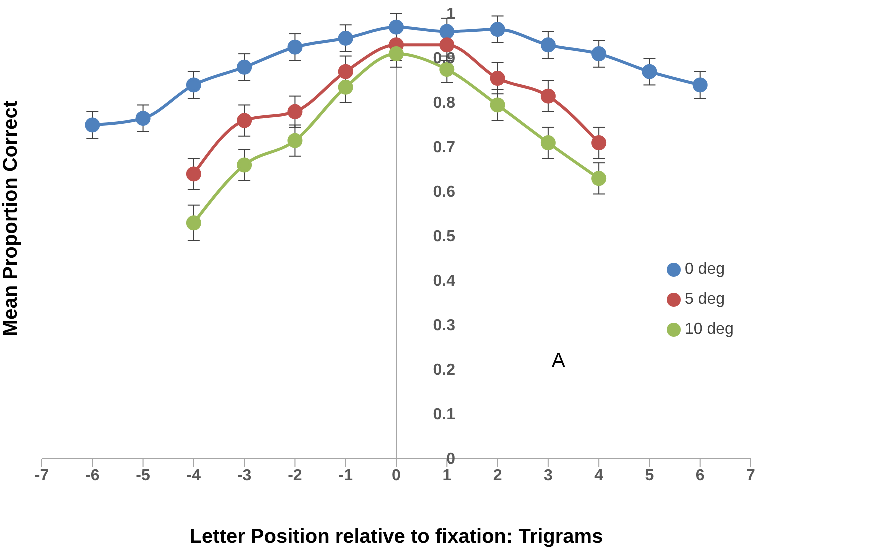 The height and width of the screenshot is (548, 892). Describe the element at coordinates (194, 475) in the screenshot. I see `x-tick-label: -4` at that location.